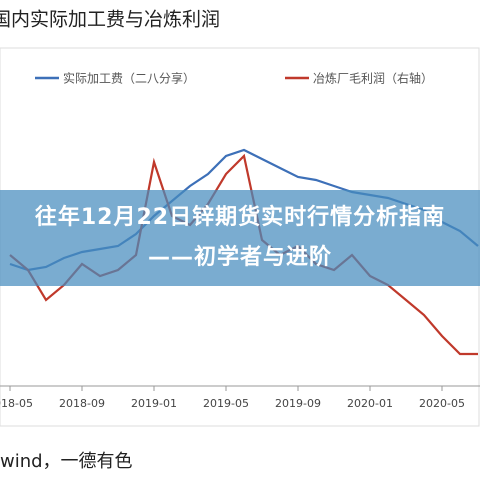 The height and width of the screenshot is (484, 480). I want to click on overlay-title: 往年12月22日锌期货实时行情分析指南——初学者与进阶, so click(240, 237).